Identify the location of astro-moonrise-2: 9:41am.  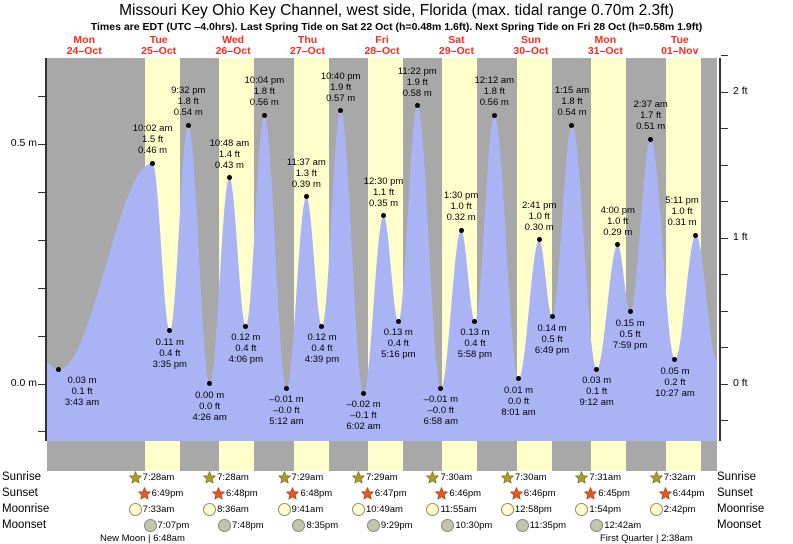
(300, 509).